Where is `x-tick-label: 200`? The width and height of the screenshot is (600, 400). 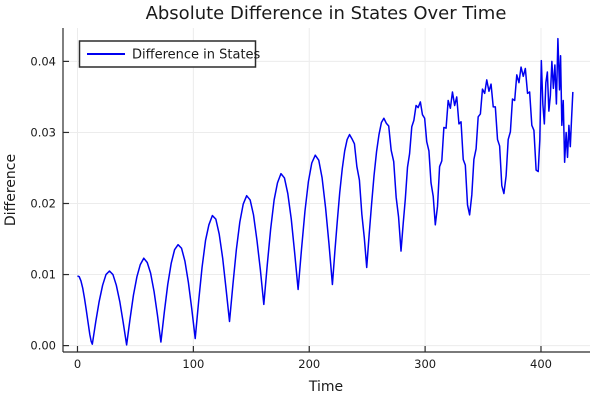
x-tick-label: 200 is located at coordinates (309, 364).